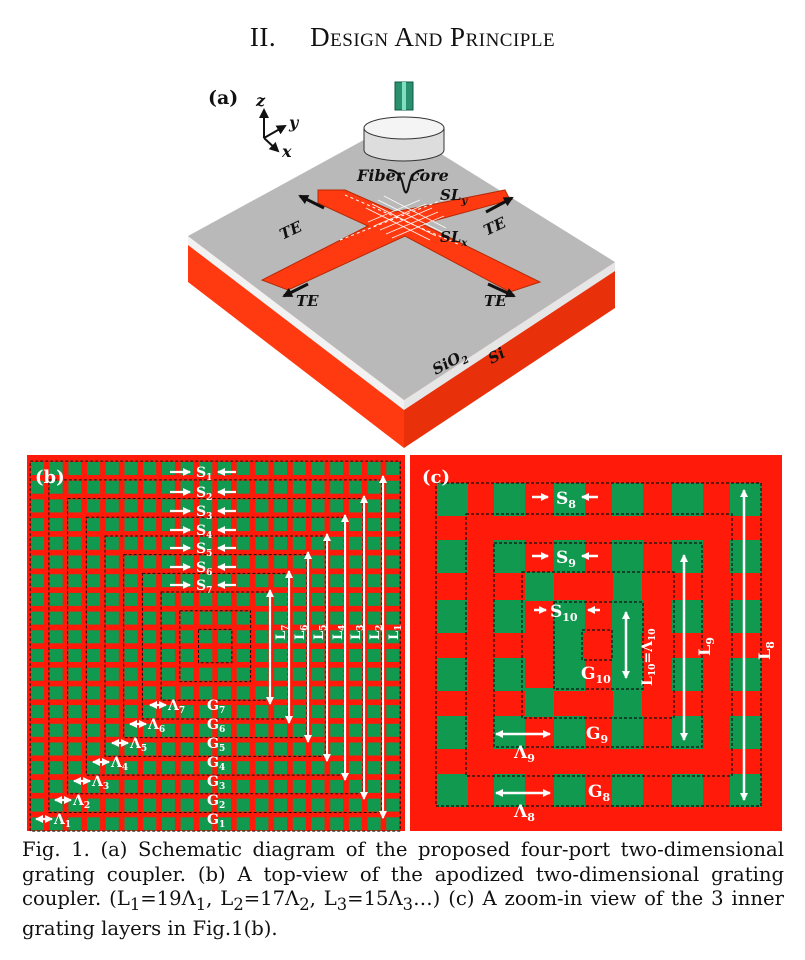 Image resolution: width=805 pixels, height=960 pixels. Describe the element at coordinates (263, 37) in the screenshot. I see `section-number: II.` at that location.